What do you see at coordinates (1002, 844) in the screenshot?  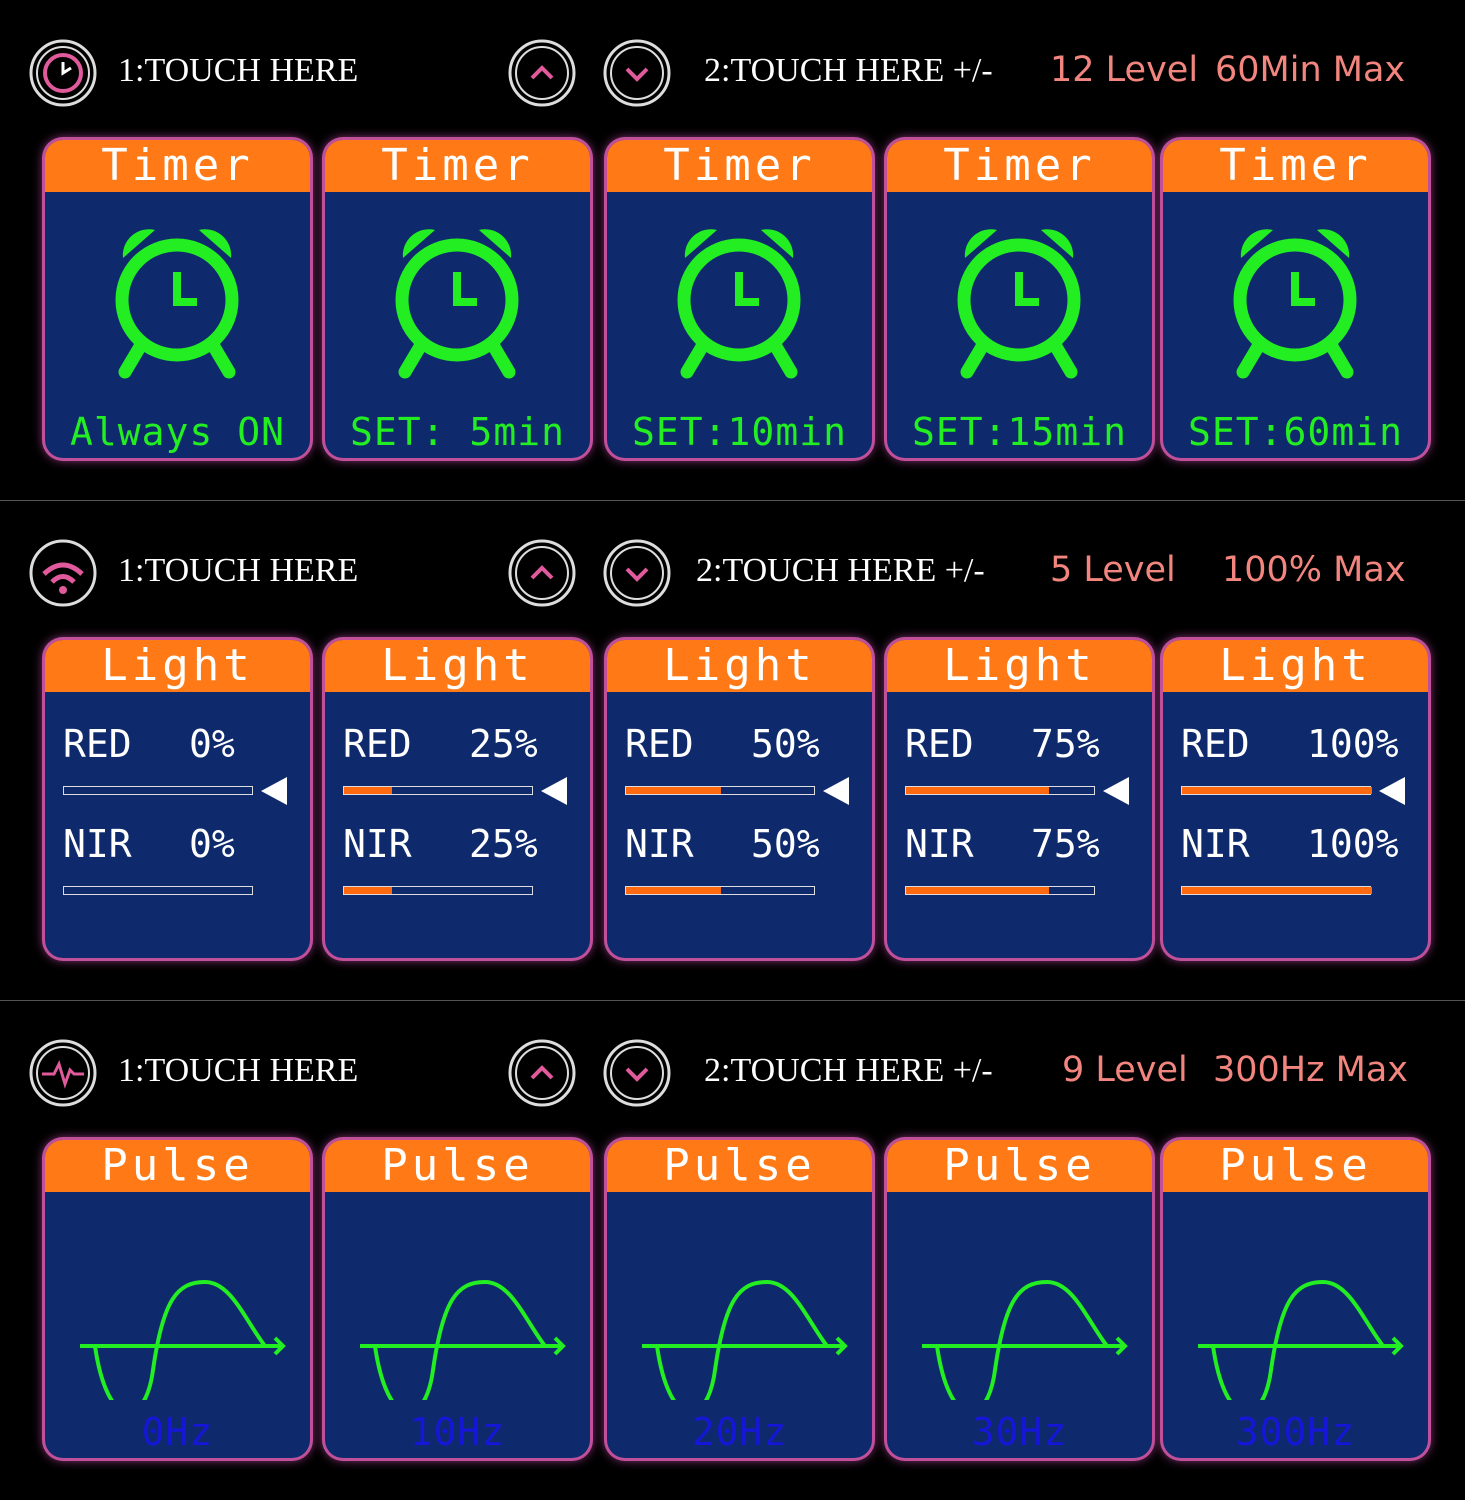 I see `channel-row: NIR 75%` at bounding box center [1002, 844].